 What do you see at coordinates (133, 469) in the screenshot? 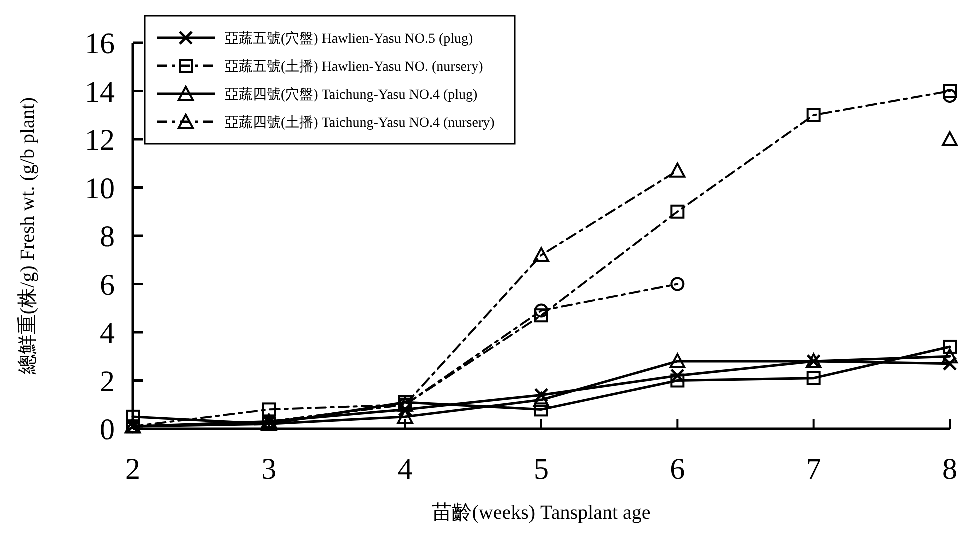
I see `x-tick-label: 2` at bounding box center [133, 469].